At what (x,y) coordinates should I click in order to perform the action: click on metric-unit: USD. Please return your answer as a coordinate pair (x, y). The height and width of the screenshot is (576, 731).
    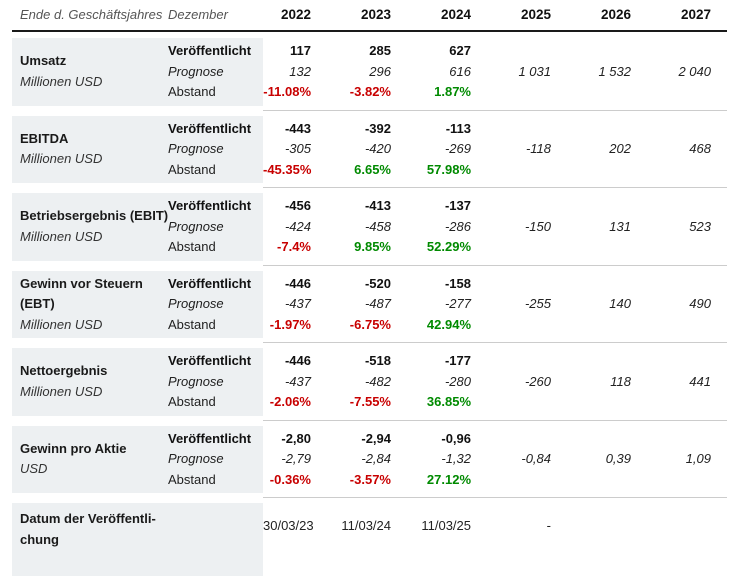
    Looking at the image, I should click on (34, 469).